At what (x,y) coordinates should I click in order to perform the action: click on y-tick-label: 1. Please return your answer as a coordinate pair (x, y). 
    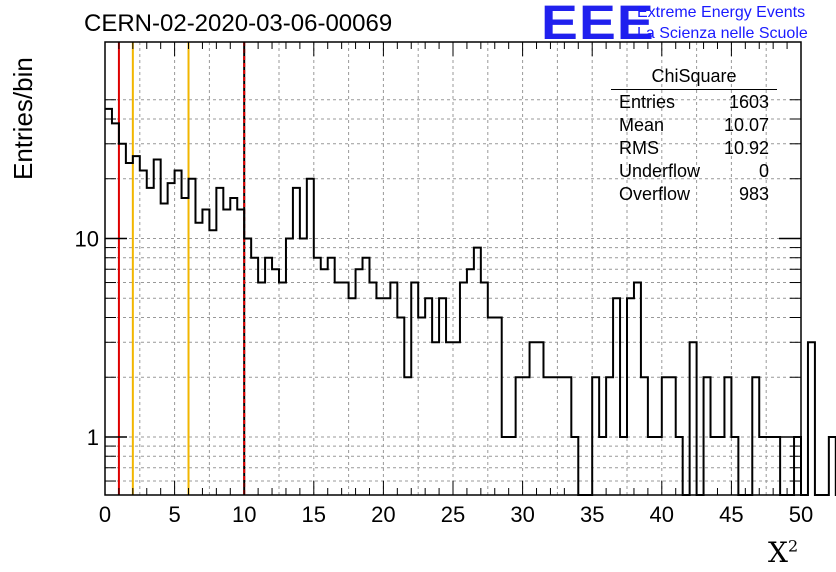
    Looking at the image, I should click on (93, 437).